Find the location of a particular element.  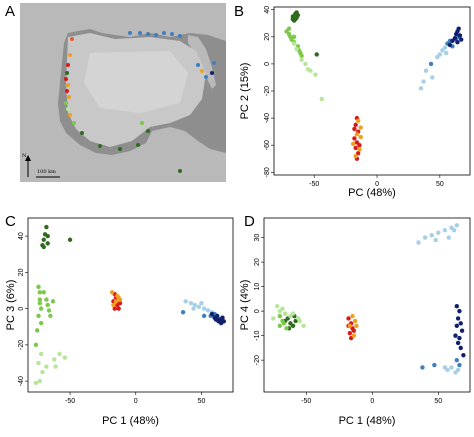

panel-label-a: A is located at coordinates (10, 11).